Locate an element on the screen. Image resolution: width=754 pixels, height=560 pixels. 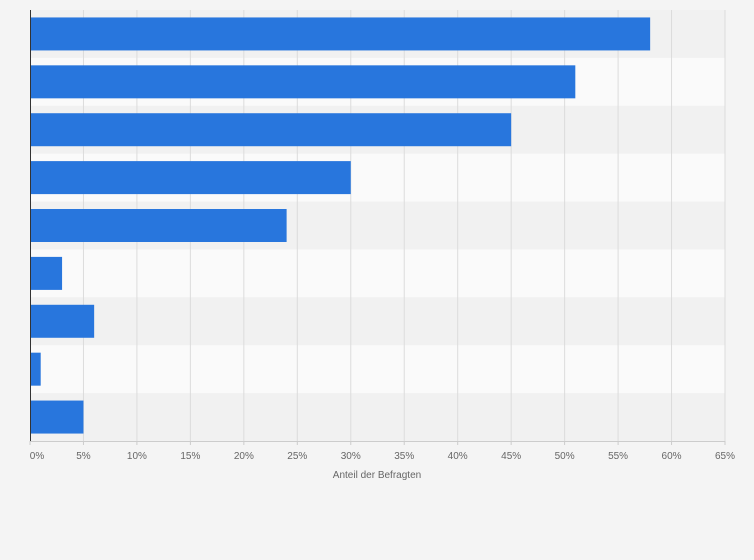
x-tick-label: 20% is located at coordinates (244, 456).